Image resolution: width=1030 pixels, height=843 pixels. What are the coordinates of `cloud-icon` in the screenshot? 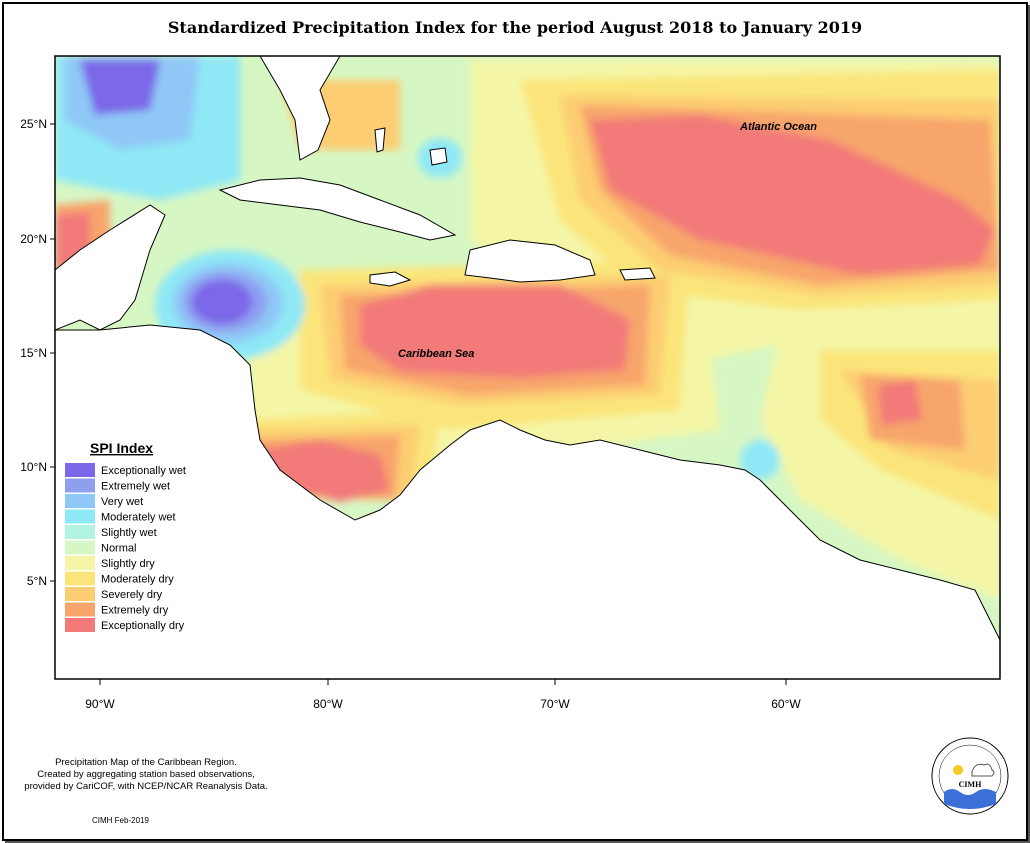 It's located at (983, 770).